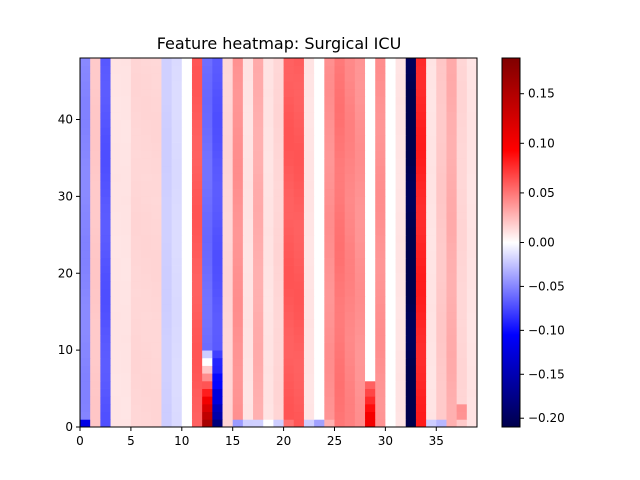 The image size is (640, 480). What do you see at coordinates (65, 350) in the screenshot?
I see `y-tick-label: 10` at bounding box center [65, 350].